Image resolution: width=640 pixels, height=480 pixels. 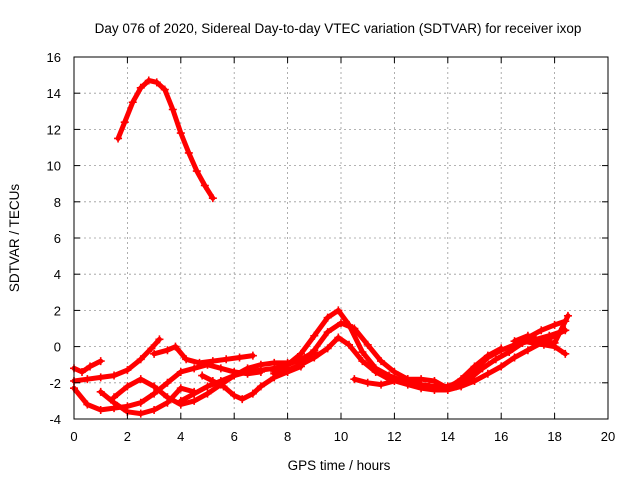 I want to click on y-tick-label: 10, so click(x=54, y=166).